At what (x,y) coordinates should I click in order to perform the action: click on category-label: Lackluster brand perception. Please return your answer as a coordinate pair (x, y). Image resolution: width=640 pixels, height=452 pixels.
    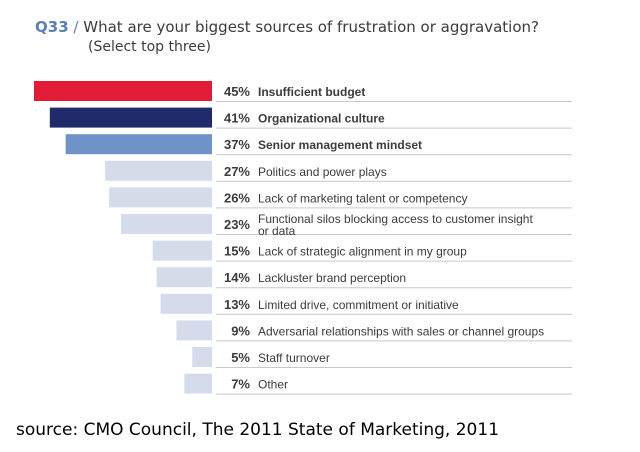
    Looking at the image, I should click on (332, 278).